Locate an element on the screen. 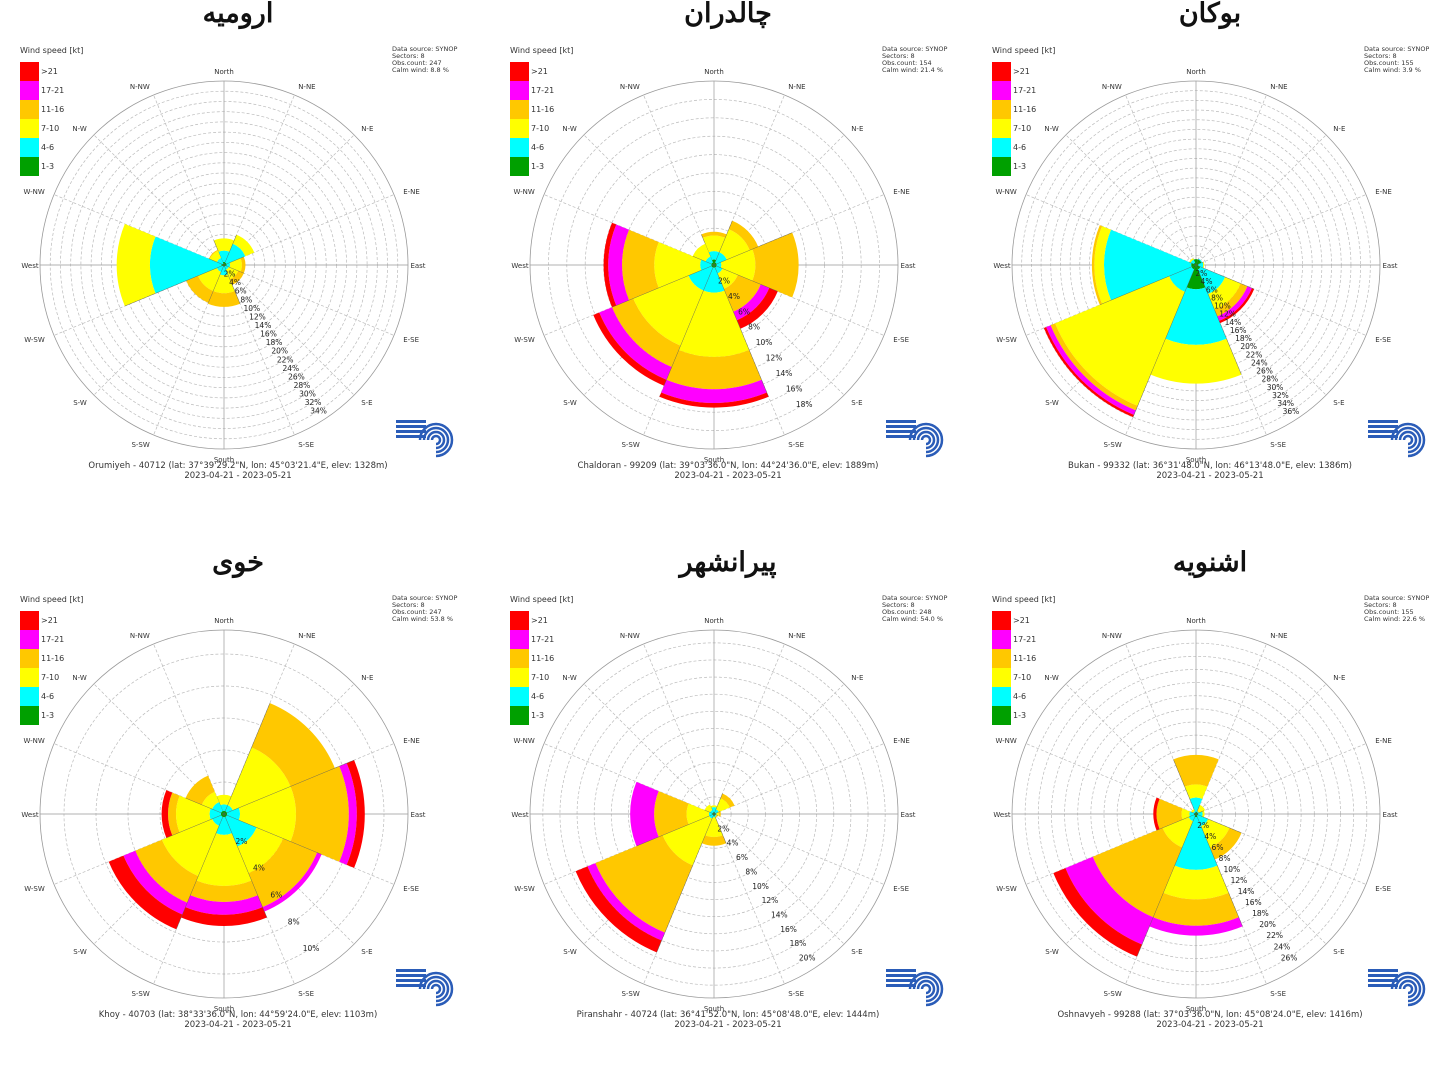 The image size is (1429, 1066). direction-label: N-NW is located at coordinates (1112, 87).